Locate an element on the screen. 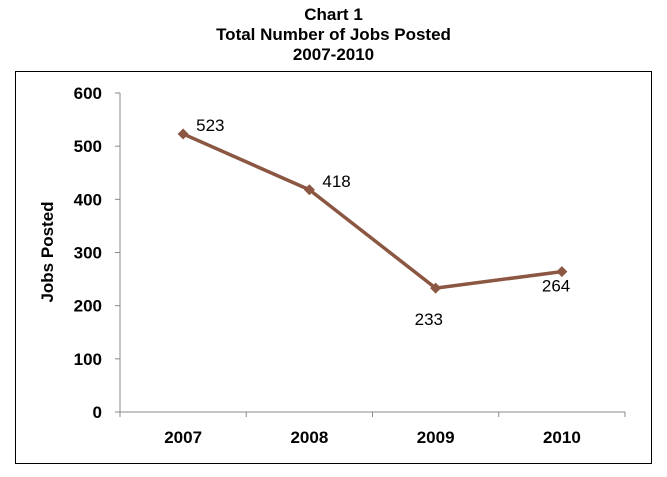 Image resolution: width=667 pixels, height=477 pixels. y-tick-label: 100 is located at coordinates (88, 359).